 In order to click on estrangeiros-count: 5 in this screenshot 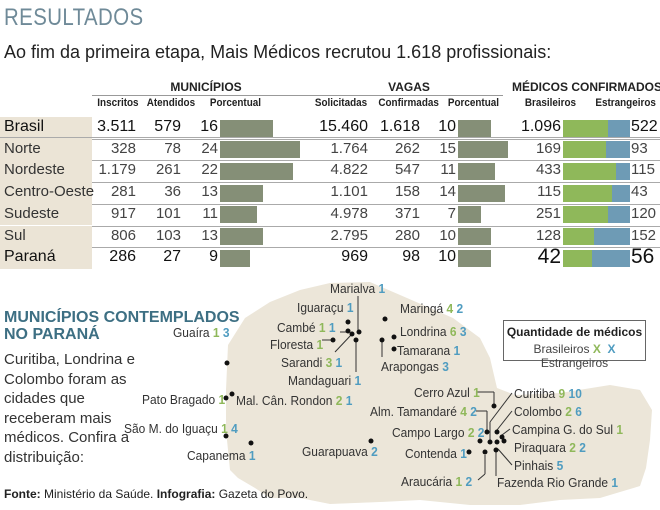, I will do `click(560, 465)`.